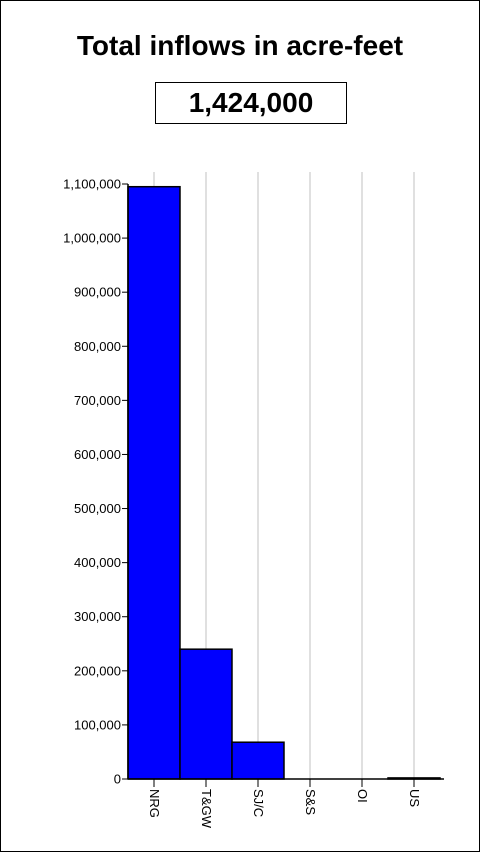 The image size is (480, 852). Describe the element at coordinates (414, 798) in the screenshot. I see `x-tick-label: US` at that location.